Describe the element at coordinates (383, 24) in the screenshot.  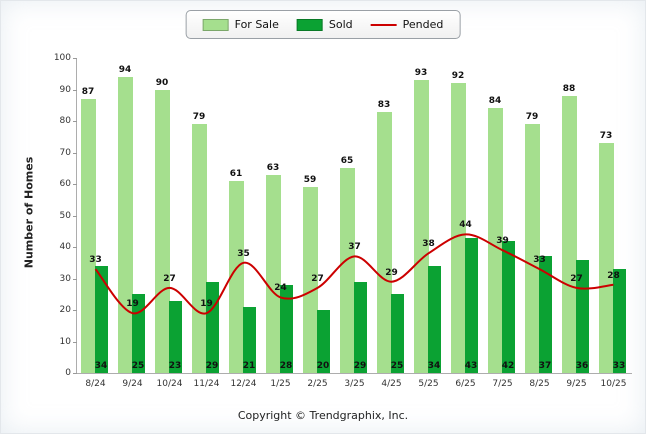
I see `pended-line-swatch` at that location.